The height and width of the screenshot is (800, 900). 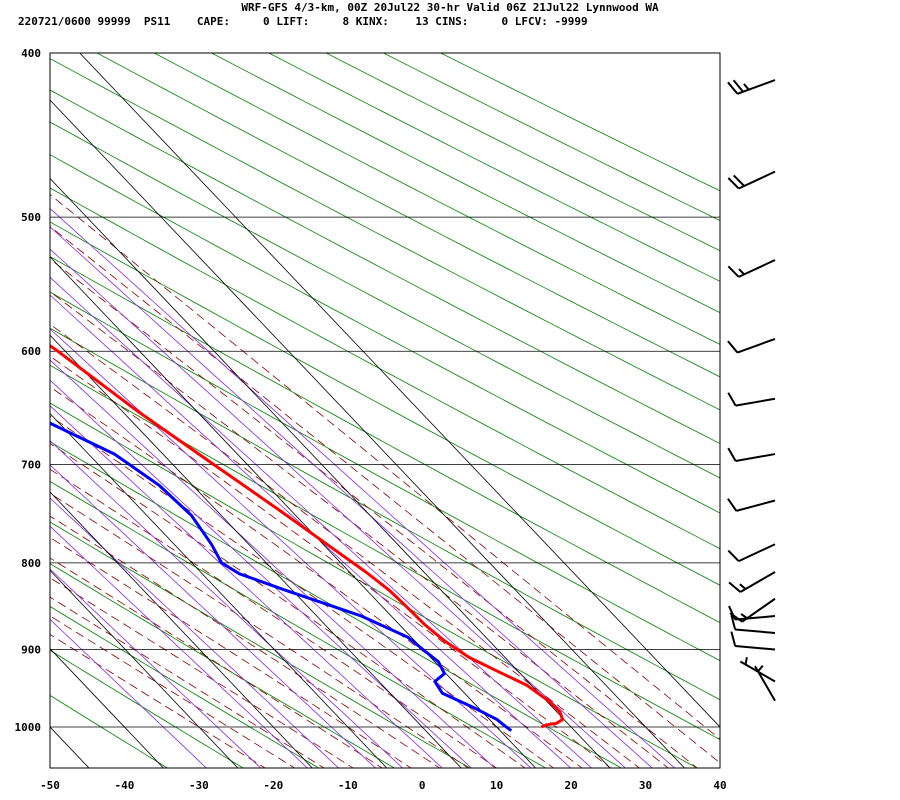 I want to click on x-tick-label: -20, so click(x=273, y=785).